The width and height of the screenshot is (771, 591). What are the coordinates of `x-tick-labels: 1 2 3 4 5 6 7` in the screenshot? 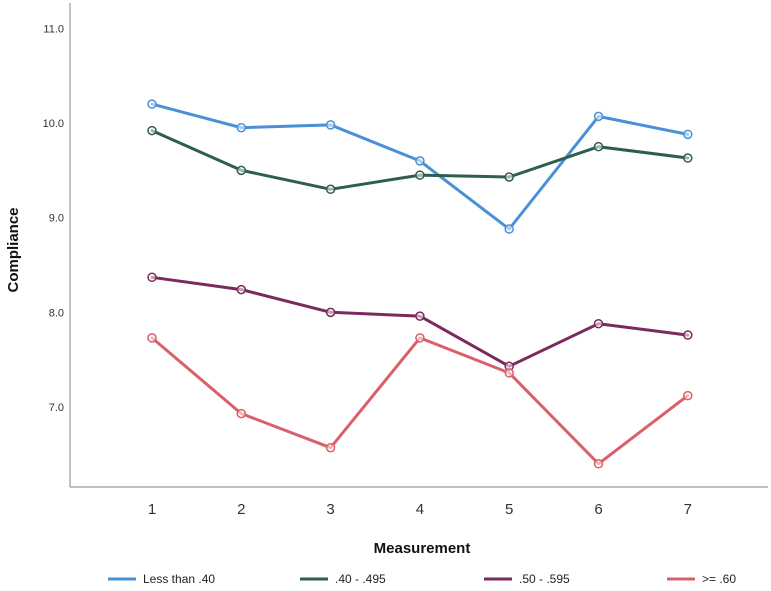 It's located at (420, 509).